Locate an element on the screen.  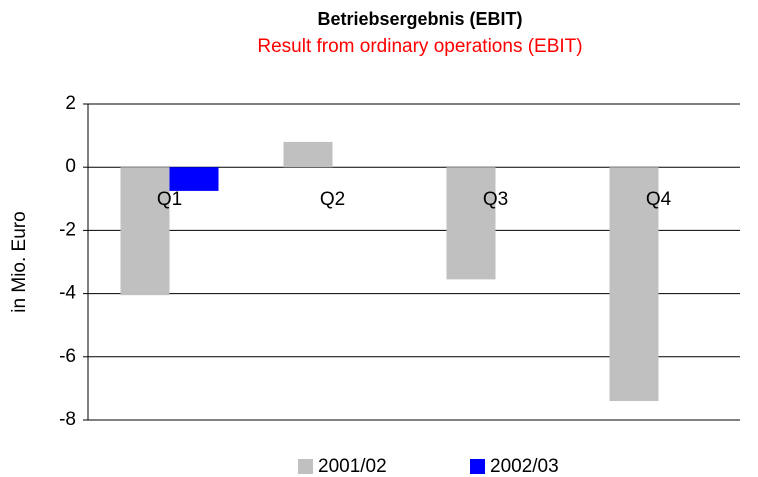
y-axis-label: in Mio. Euro is located at coordinates (19, 261).